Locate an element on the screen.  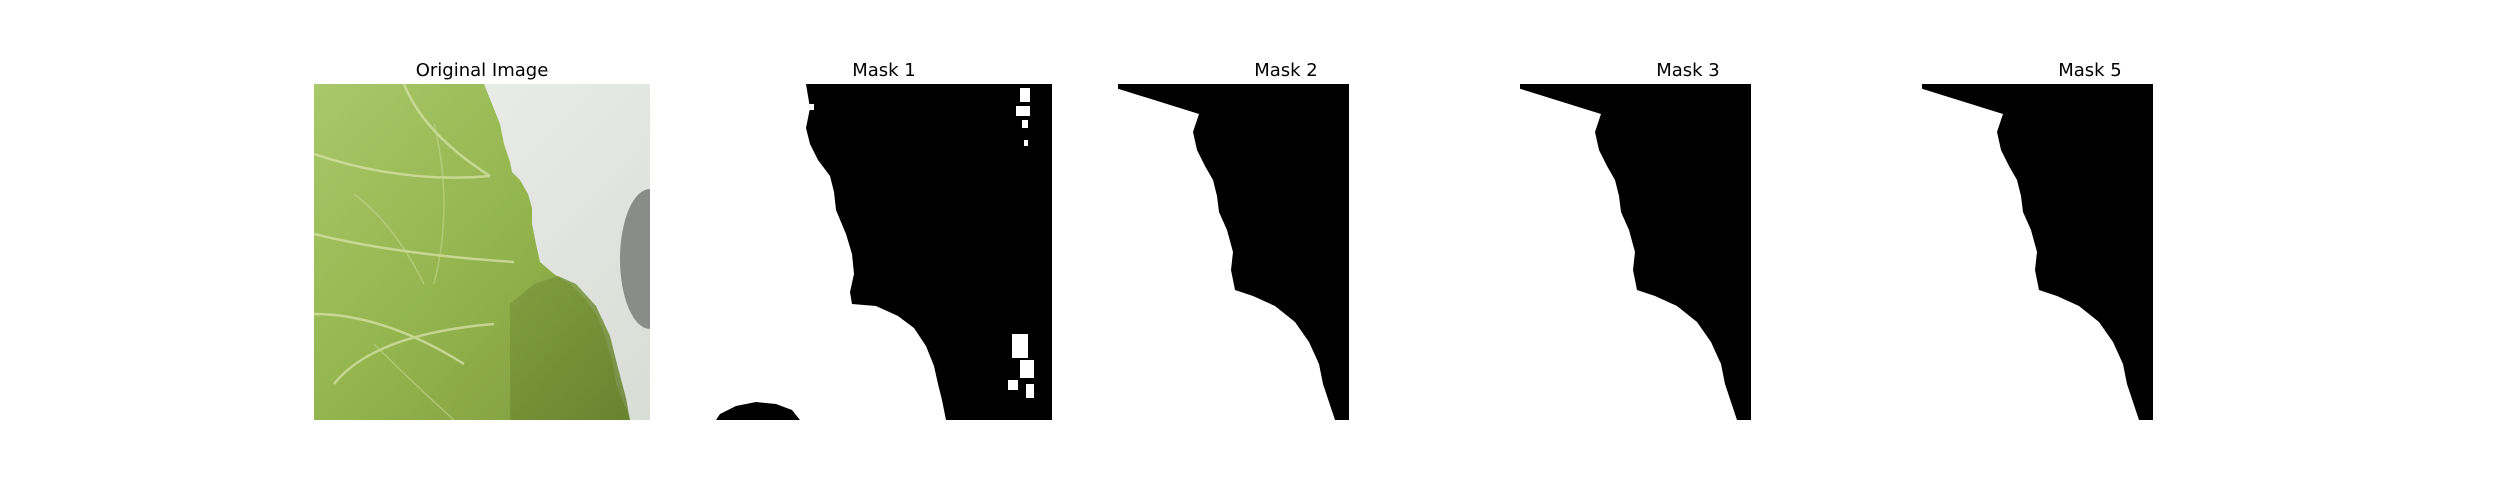
mask-2-image is located at coordinates (1286, 252).